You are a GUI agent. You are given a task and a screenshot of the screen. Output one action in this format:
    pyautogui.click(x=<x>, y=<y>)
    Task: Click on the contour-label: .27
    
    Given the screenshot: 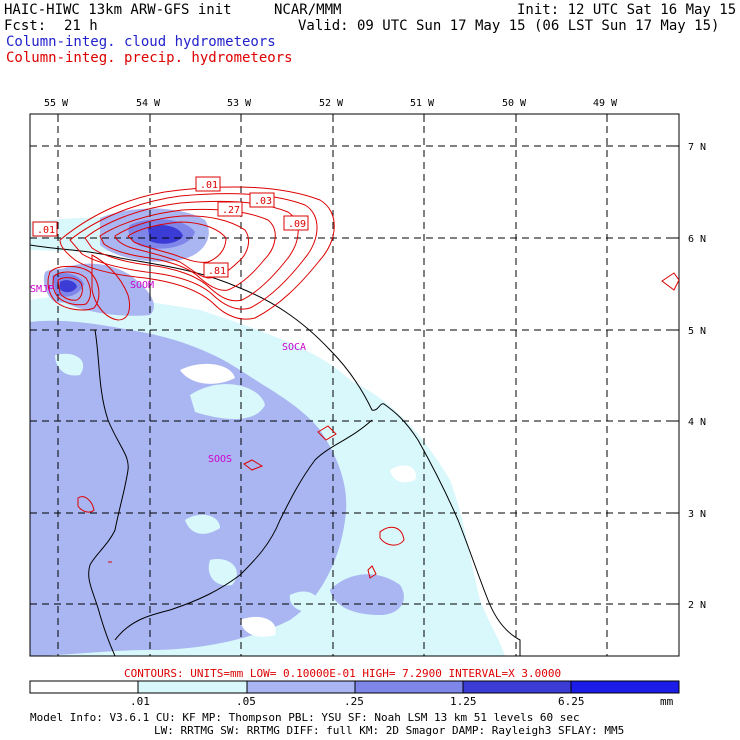 What is the action you would take?
    pyautogui.click(x=230, y=209)
    